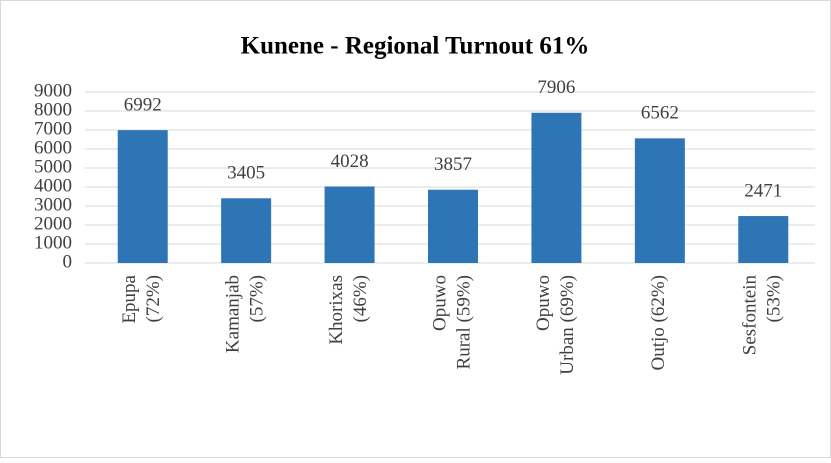 Image resolution: width=831 pixels, height=463 pixels. Describe the element at coordinates (415, 46) in the screenshot. I see `chart-title: Kunene - Regional Turnout 61%` at that location.